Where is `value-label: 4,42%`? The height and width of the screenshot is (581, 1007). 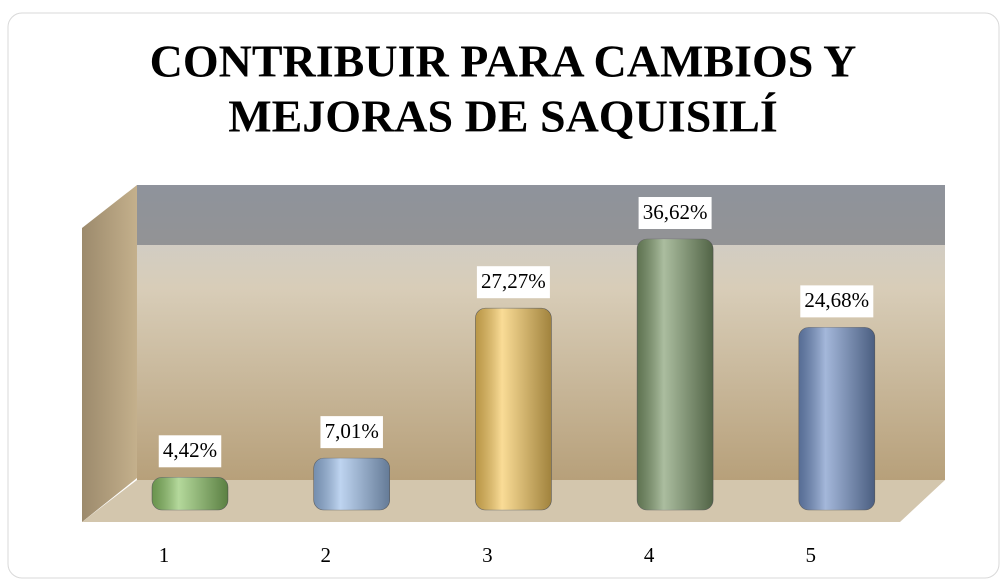 value-label: 4,42% is located at coordinates (190, 450).